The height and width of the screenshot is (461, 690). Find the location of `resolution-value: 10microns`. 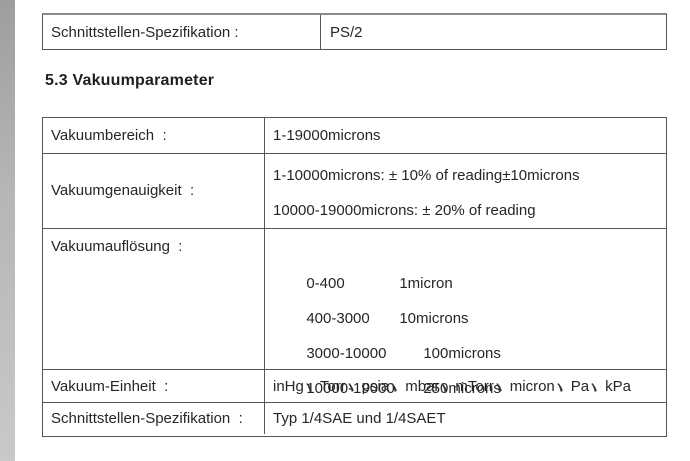

resolution-value: 10microns is located at coordinates (434, 318).